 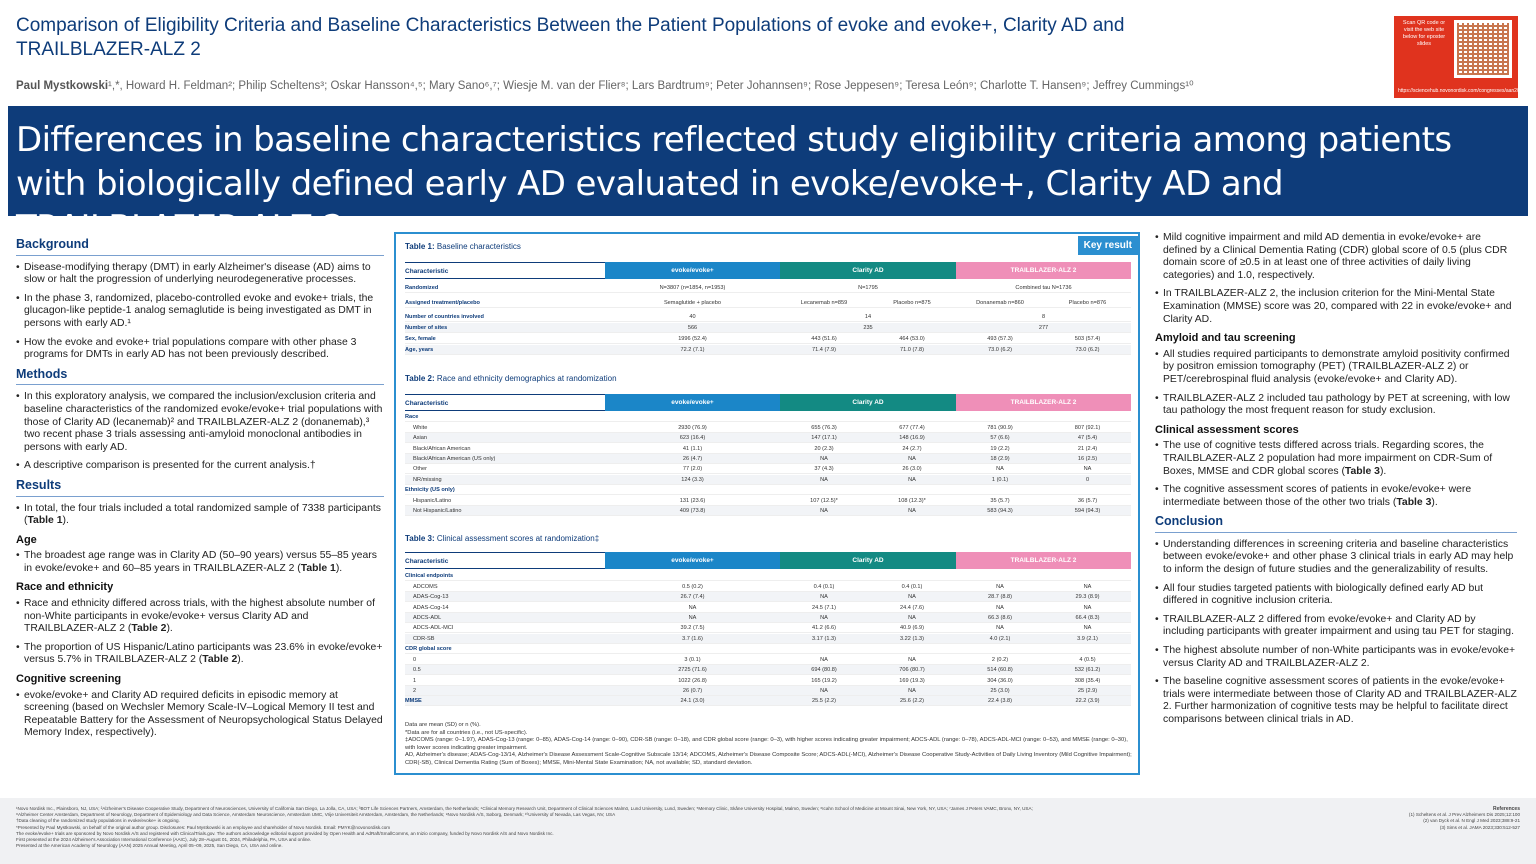 What do you see at coordinates (1087, 690) in the screenshot?
I see `table-cell: 25 (2.9)` at bounding box center [1087, 690].